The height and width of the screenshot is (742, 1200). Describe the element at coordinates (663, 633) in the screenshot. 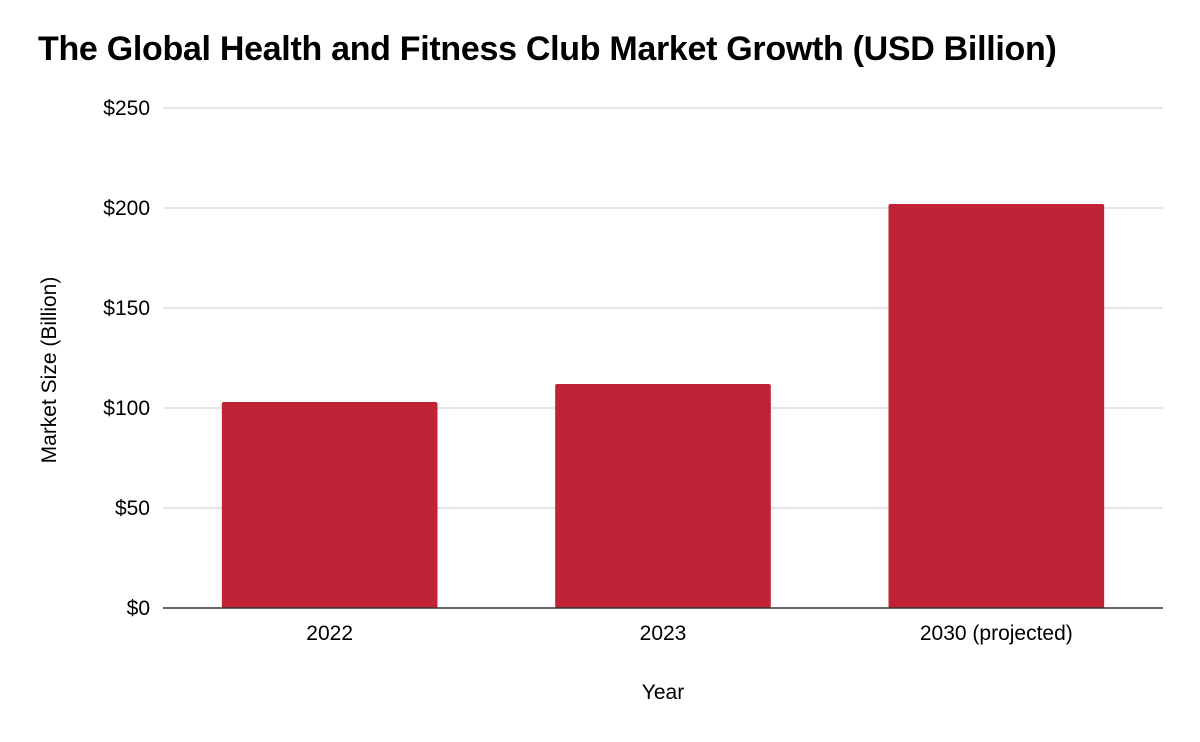

I see `x-tick-label: 2023` at that location.